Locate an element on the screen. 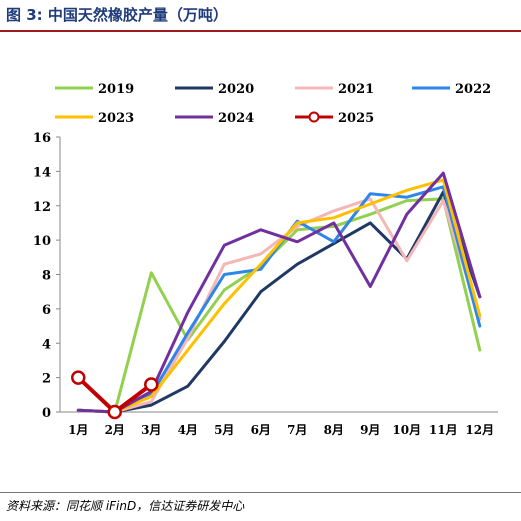 The height and width of the screenshot is (521, 521). x-tick-label: 5月 is located at coordinates (224, 430).